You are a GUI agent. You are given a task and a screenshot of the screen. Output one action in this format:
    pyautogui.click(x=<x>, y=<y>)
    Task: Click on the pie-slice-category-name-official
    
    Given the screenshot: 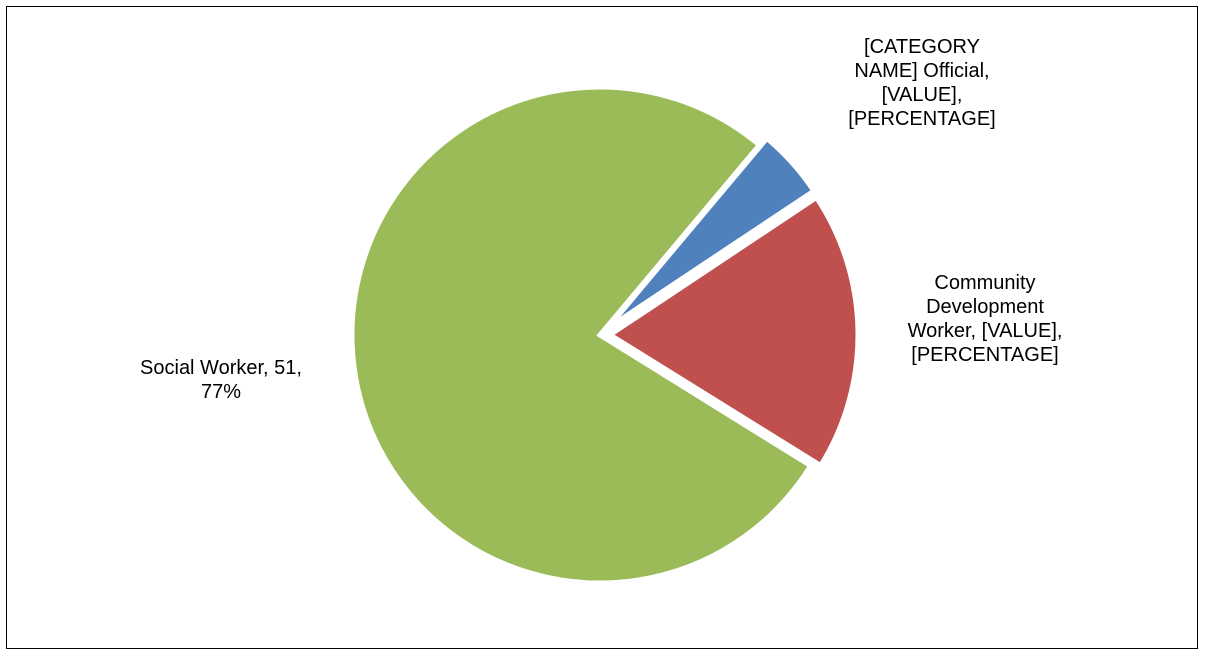 What is the action you would take?
    pyautogui.click(x=711, y=232)
    